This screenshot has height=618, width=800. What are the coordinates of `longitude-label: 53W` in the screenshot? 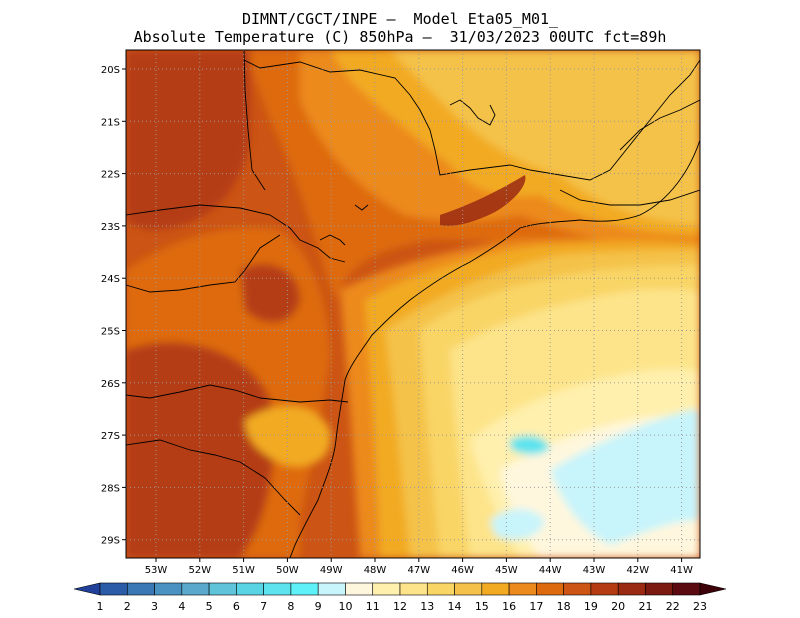 It's located at (156, 570).